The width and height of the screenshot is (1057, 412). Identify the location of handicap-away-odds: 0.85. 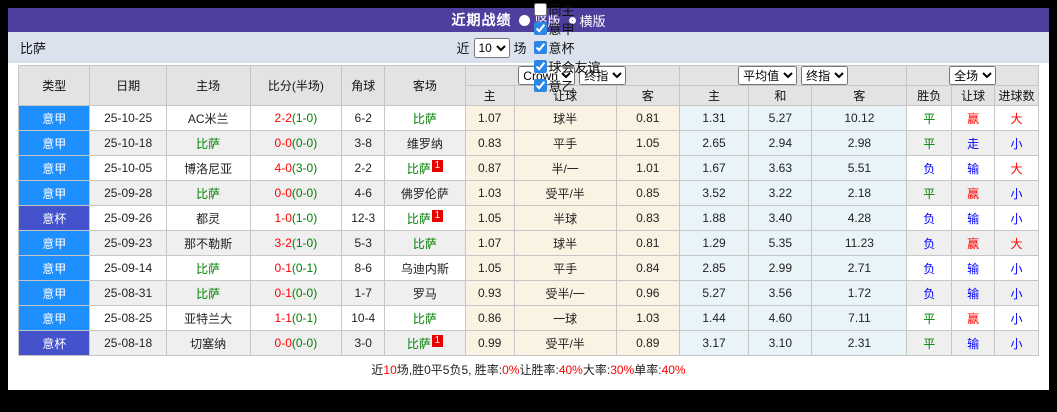
(647, 193).